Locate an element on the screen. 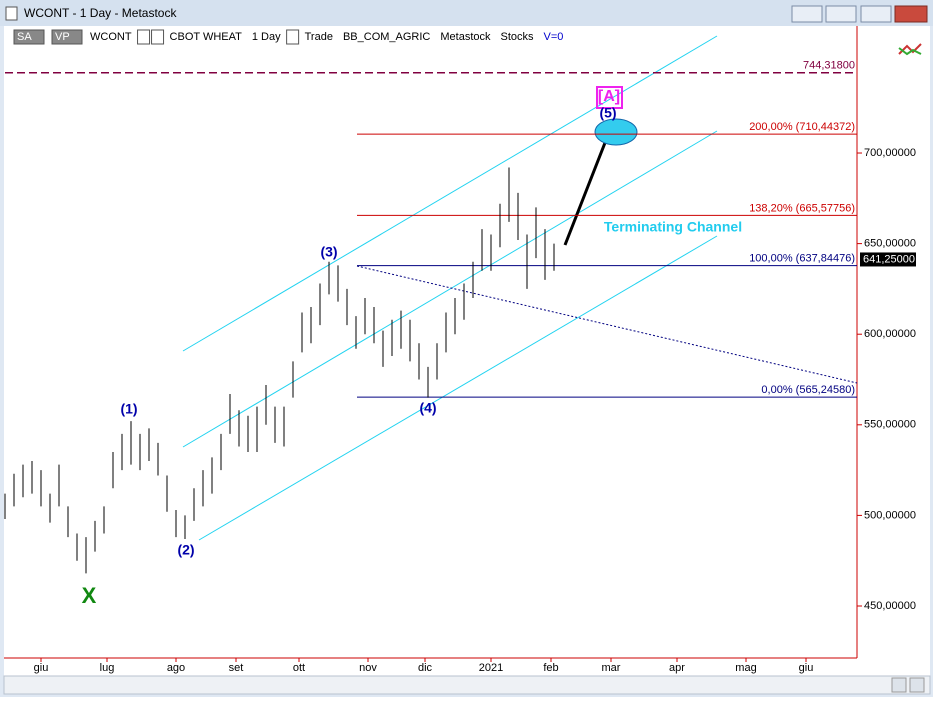  x-tick-label: mar is located at coordinates (611, 668).